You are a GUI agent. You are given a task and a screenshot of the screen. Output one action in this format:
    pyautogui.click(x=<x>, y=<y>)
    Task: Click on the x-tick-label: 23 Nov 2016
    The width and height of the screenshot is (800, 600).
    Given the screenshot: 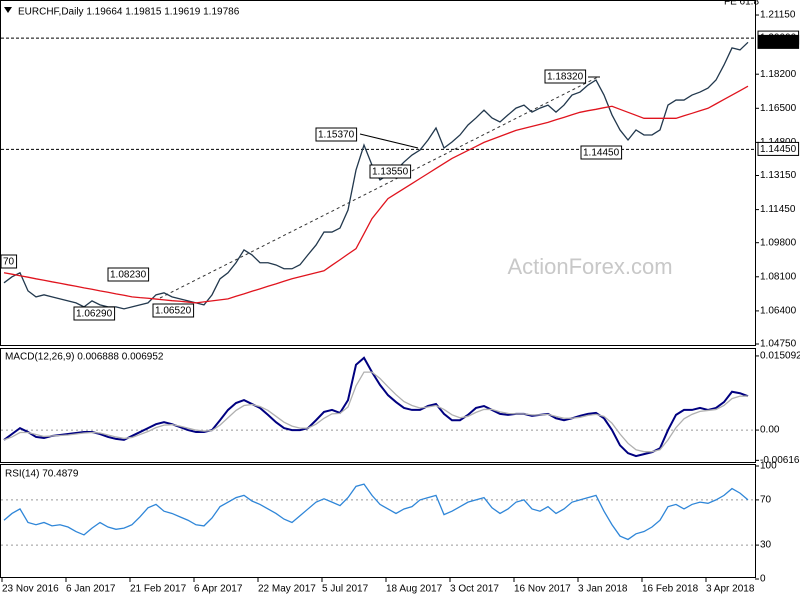 What is the action you would take?
    pyautogui.click(x=30, y=589)
    